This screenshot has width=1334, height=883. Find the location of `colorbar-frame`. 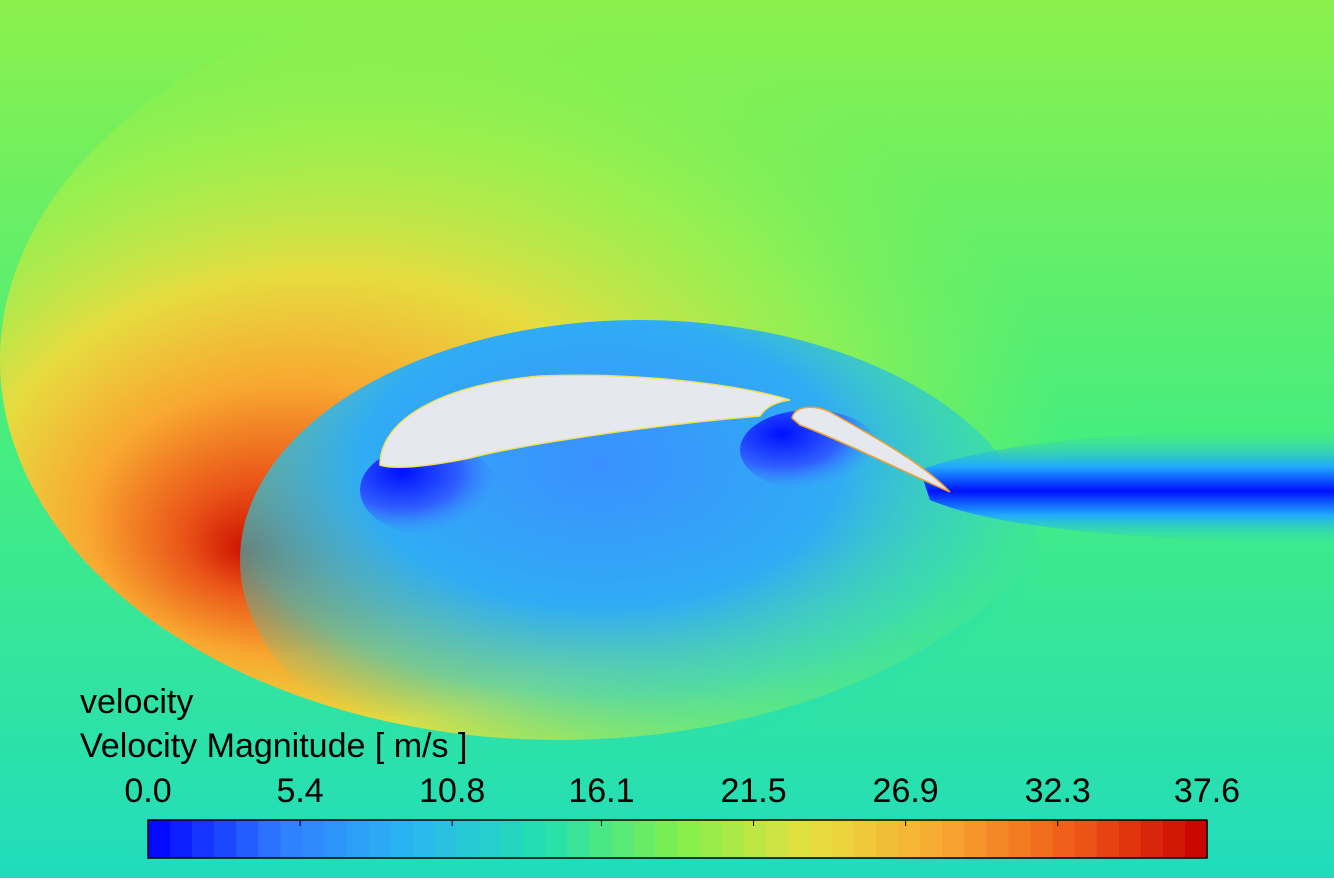

colorbar-frame is located at coordinates (677, 839).